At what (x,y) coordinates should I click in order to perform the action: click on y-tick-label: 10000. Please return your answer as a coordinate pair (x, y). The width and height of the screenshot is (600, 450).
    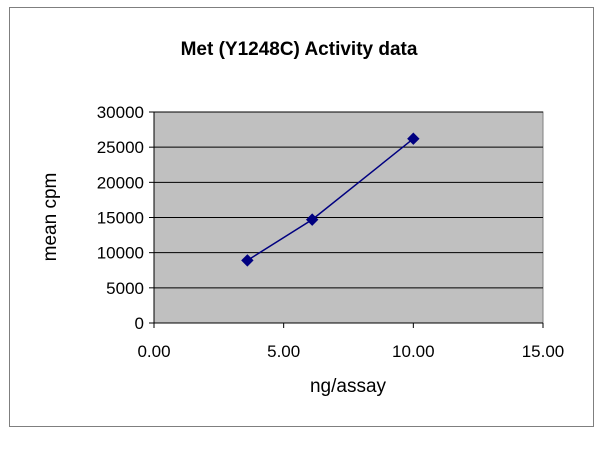
    Looking at the image, I should click on (120, 253).